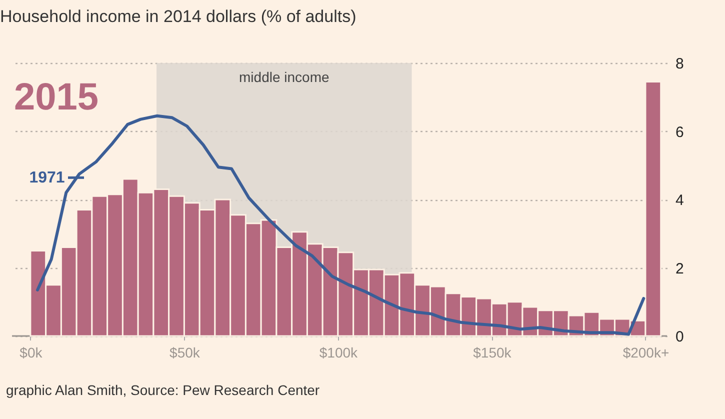  What do you see at coordinates (492, 352) in the screenshot?
I see `x-tick-label: $150k` at bounding box center [492, 352].